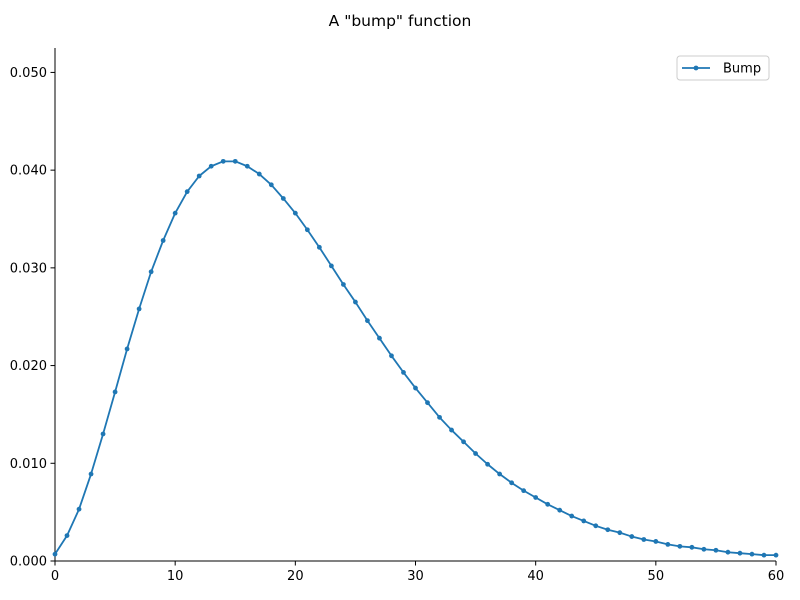  What do you see at coordinates (656, 576) in the screenshot?
I see `x-tick-label: 50` at bounding box center [656, 576].